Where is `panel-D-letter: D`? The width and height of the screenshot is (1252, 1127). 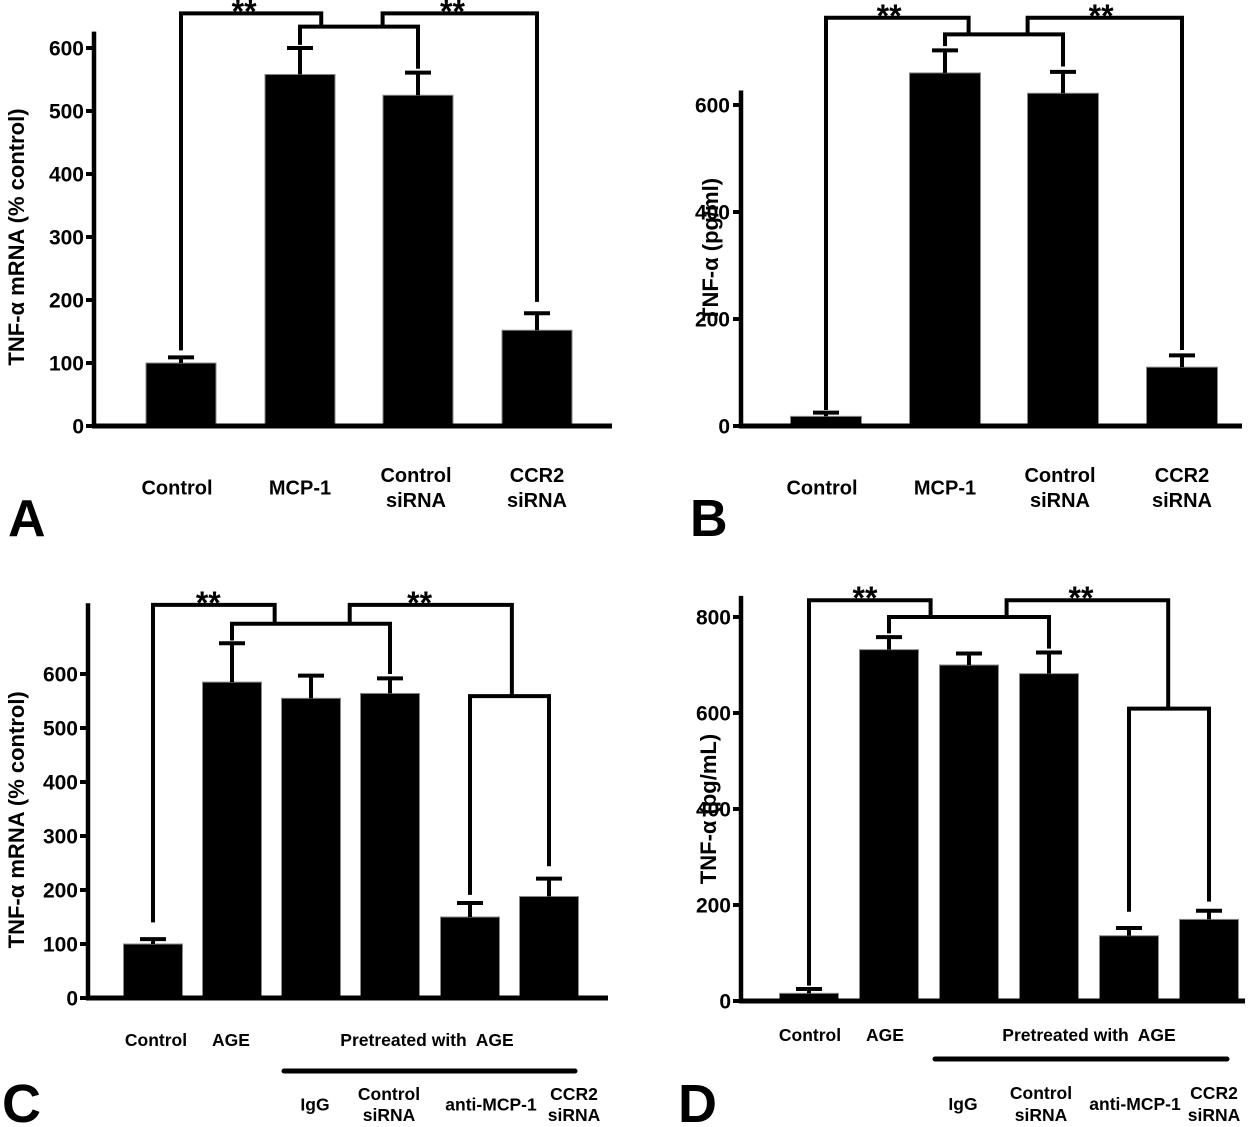 panel-D-letter: D is located at coordinates (697, 1100).